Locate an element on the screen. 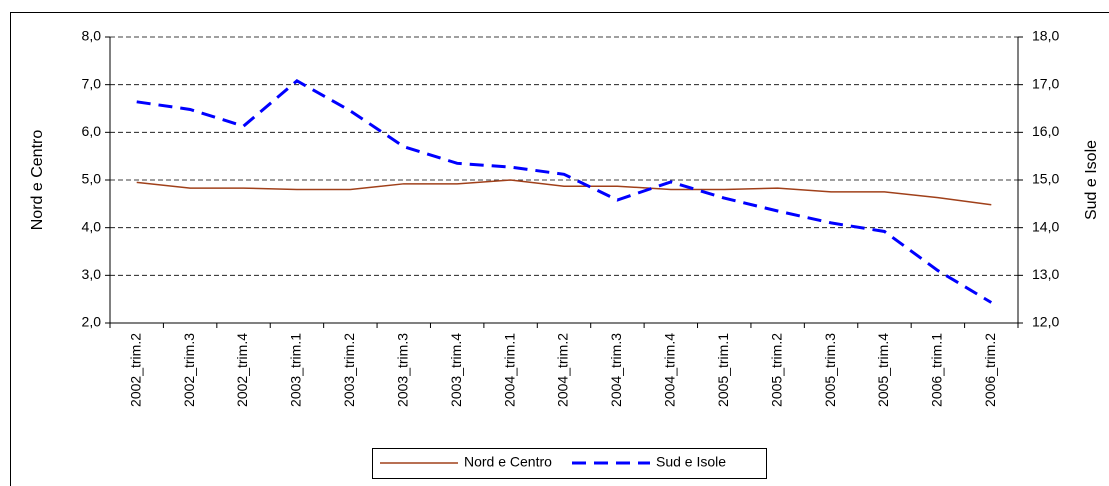  y-tick-label: 7,0 is located at coordinates (92, 83).